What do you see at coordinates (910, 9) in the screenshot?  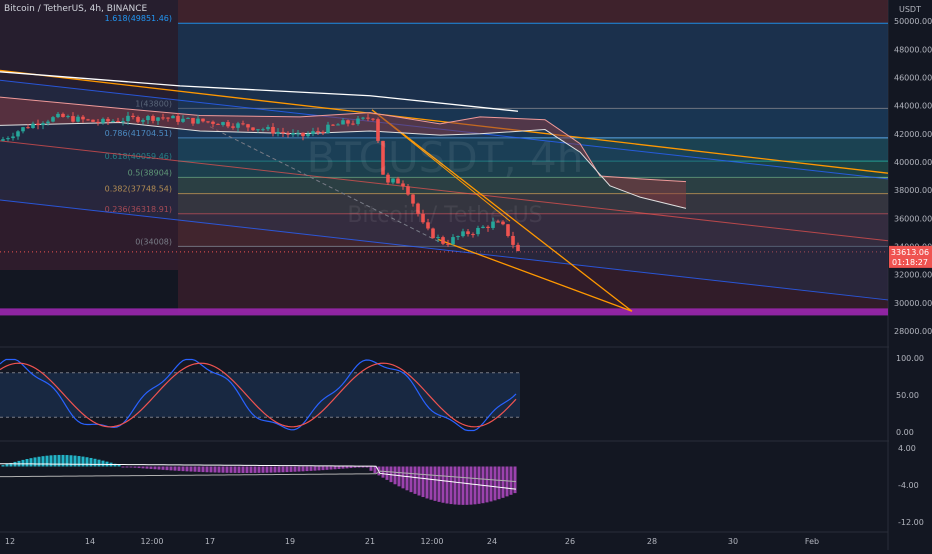 I see `currency-label: USDT` at bounding box center [910, 9].